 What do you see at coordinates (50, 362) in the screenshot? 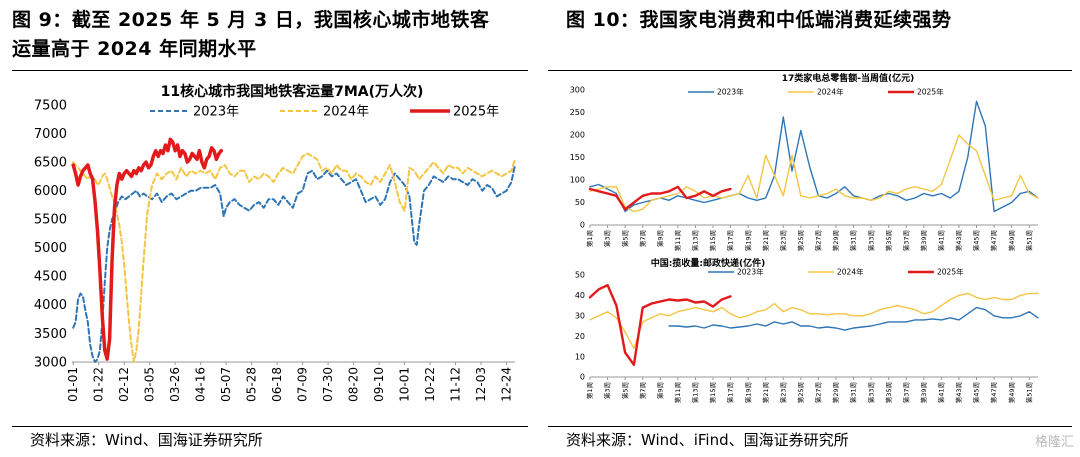
I see `y-tick-label: 3000` at bounding box center [50, 362].